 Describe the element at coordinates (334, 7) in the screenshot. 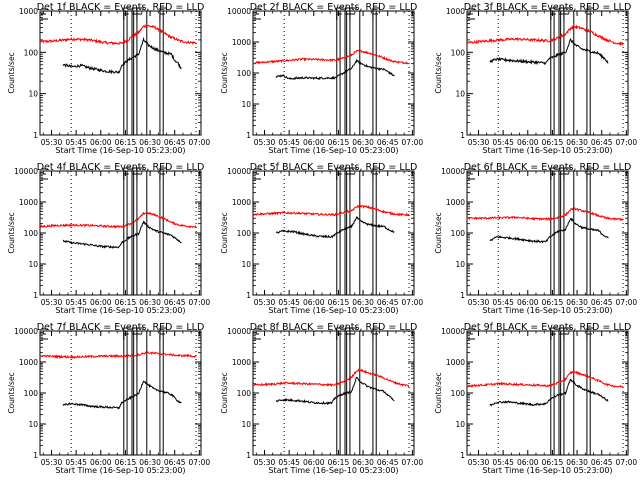

I see `panel-title: Det 2f BLACK = Events, RED = LLD` at that location.